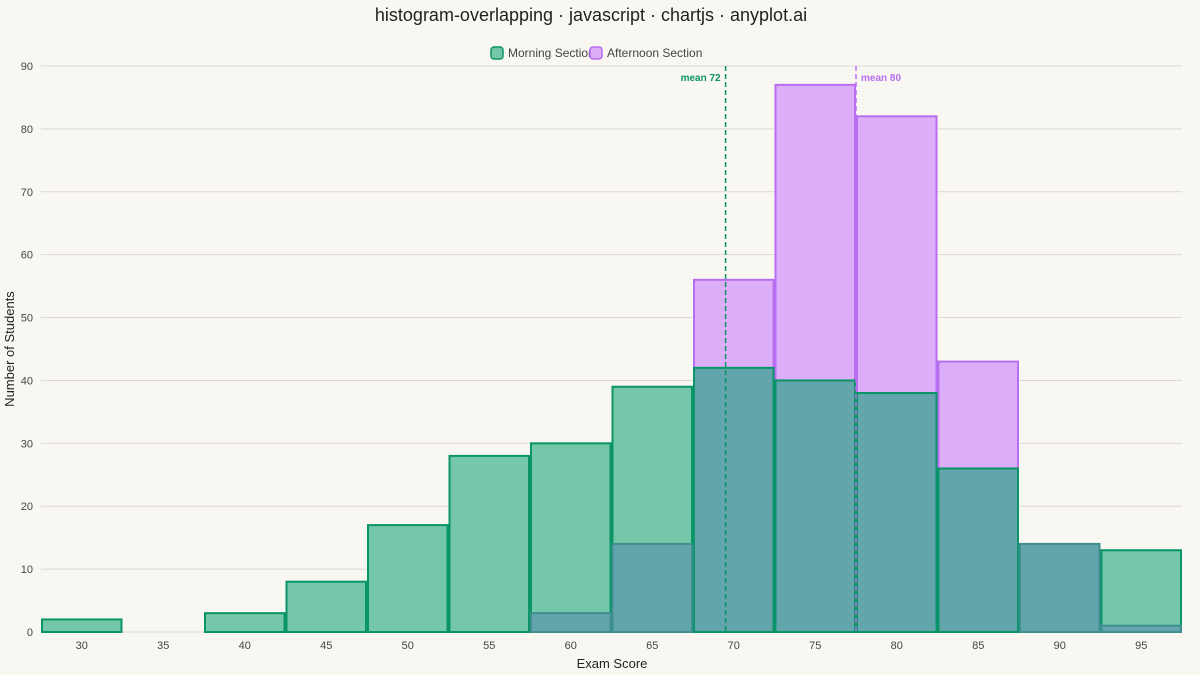 The height and width of the screenshot is (675, 1200). I want to click on y-tick-label: 40, so click(27, 381).